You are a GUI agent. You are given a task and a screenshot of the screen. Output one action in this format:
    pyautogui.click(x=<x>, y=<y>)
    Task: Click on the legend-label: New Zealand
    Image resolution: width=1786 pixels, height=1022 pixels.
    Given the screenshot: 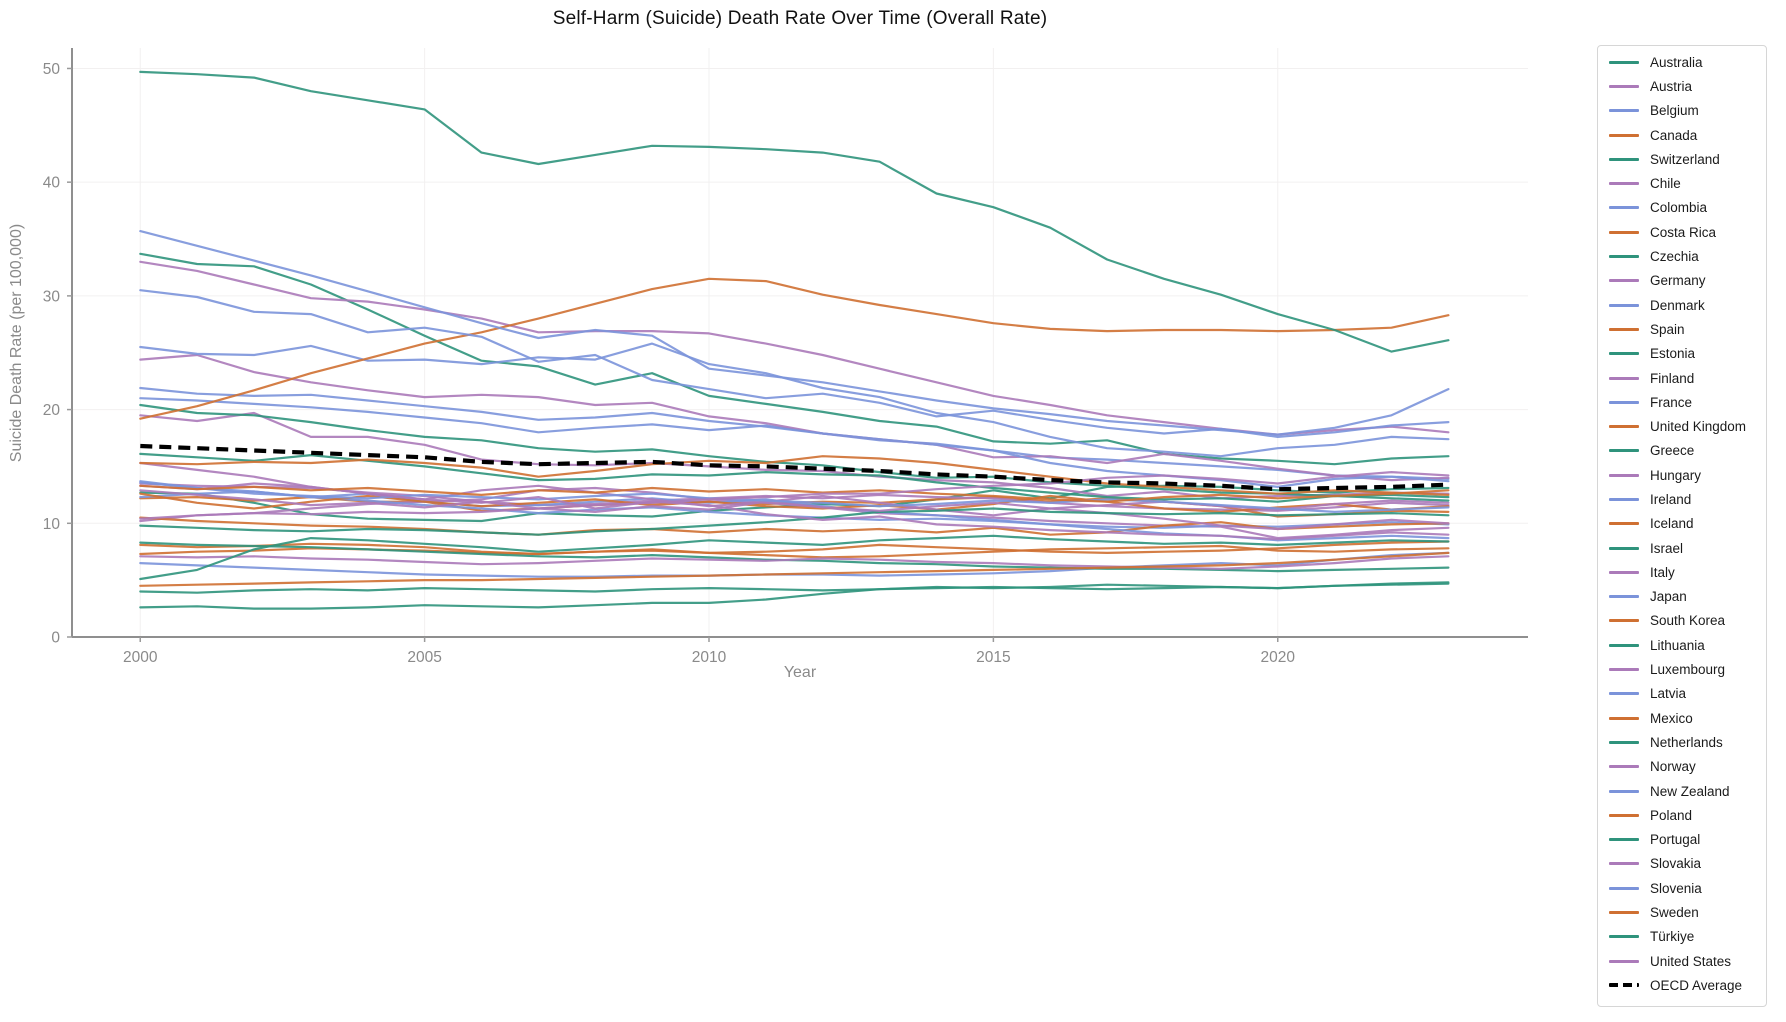 What is the action you would take?
    pyautogui.click(x=1690, y=791)
    